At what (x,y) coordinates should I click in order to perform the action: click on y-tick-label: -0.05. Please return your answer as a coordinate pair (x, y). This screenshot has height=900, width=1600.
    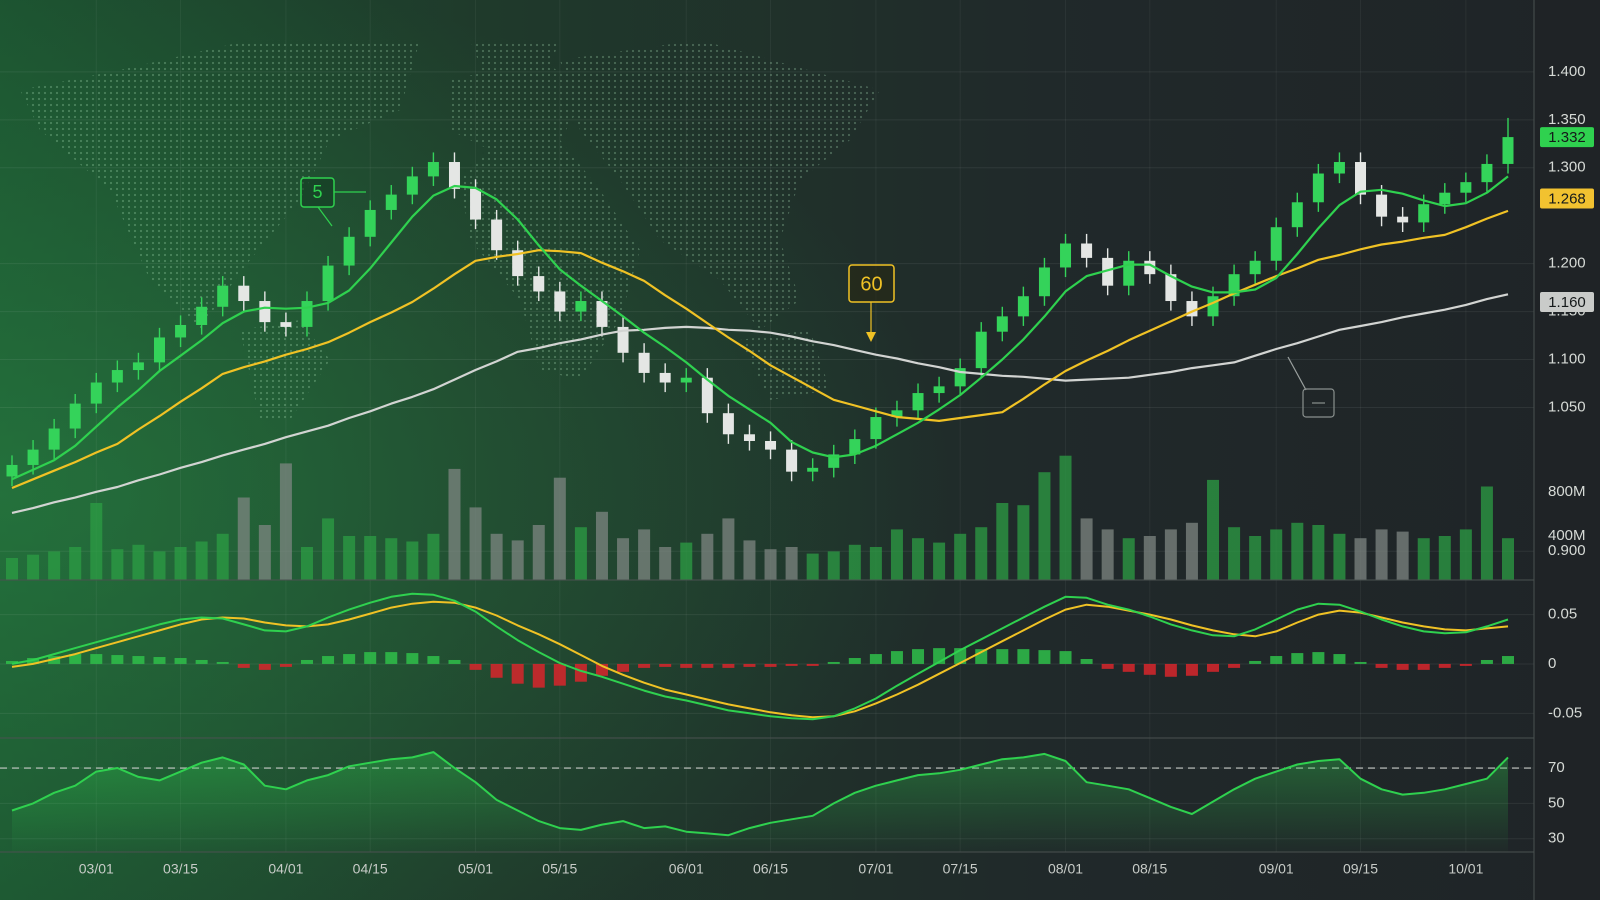
    Looking at the image, I should click on (1565, 712).